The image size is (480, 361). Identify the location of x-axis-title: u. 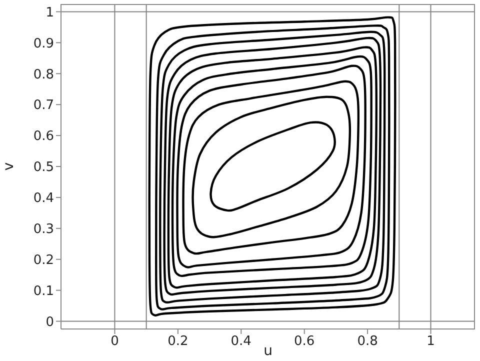
(268, 351).